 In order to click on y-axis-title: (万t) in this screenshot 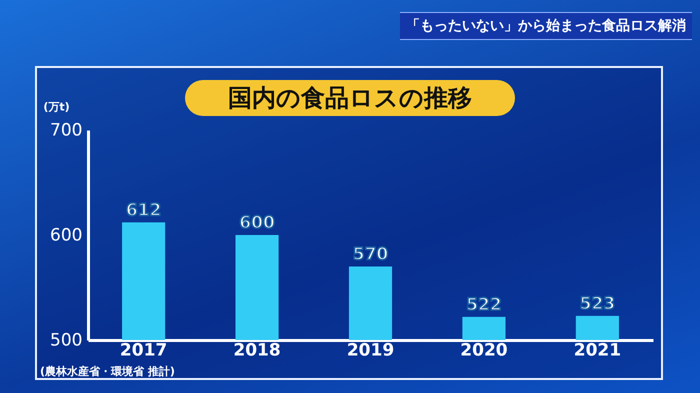, I will do `click(56, 107)`.